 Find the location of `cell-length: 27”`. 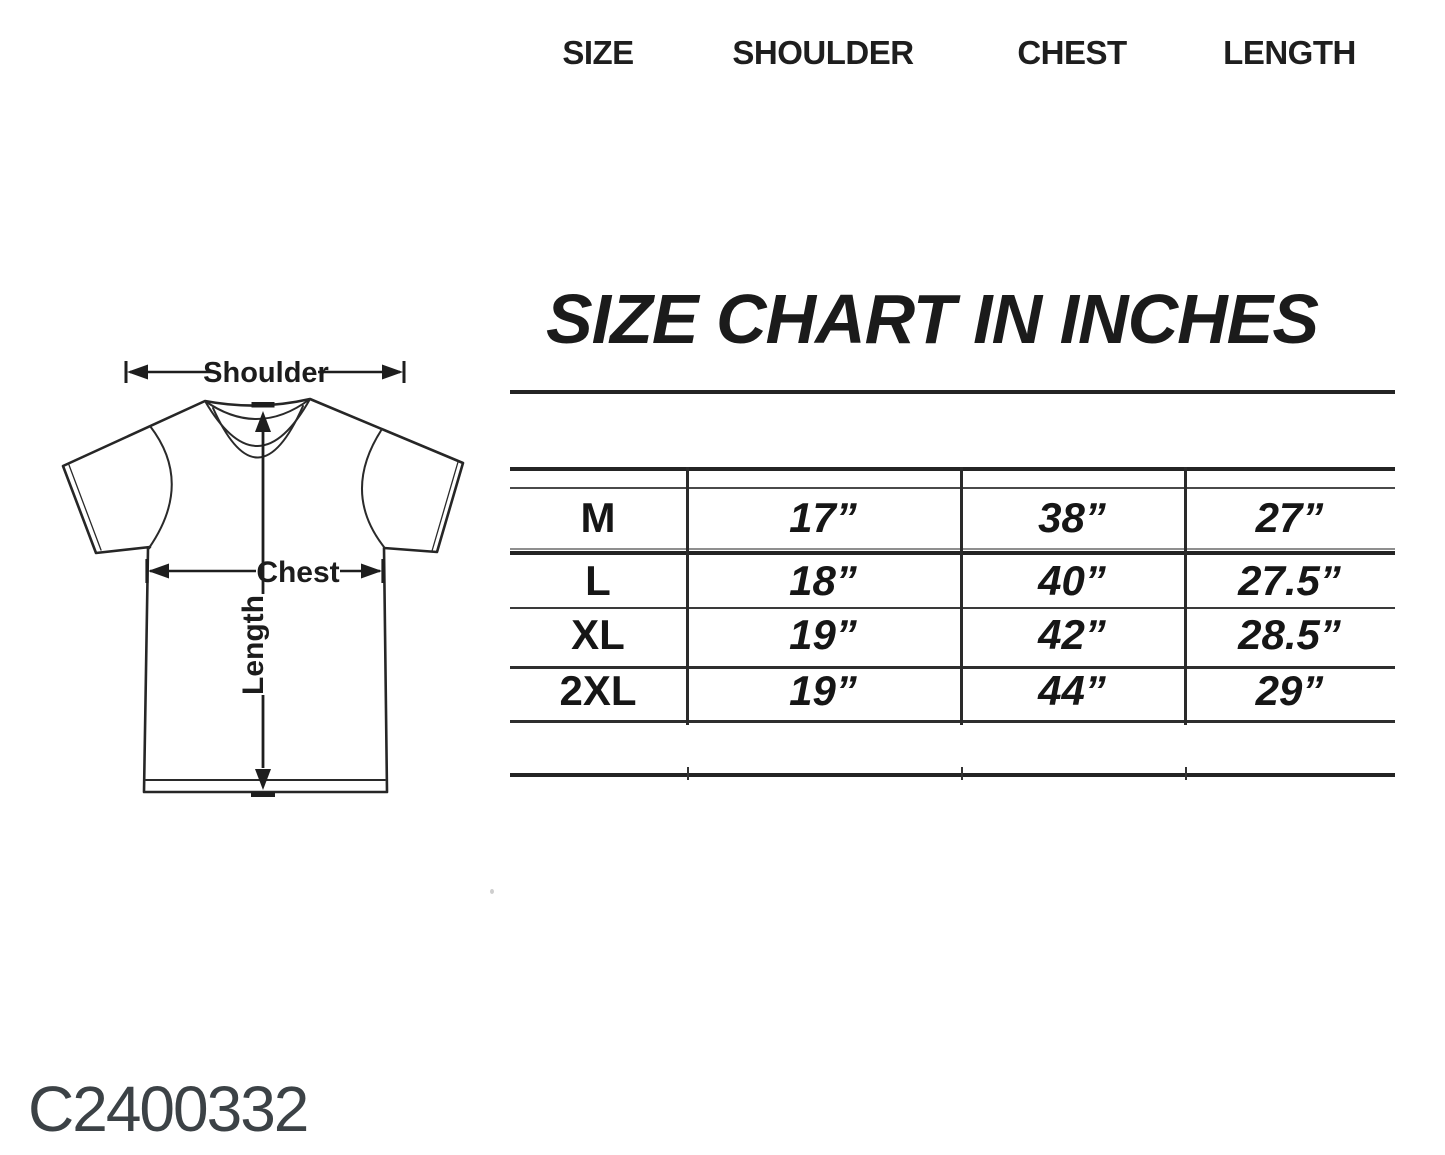

cell-length: 27” is located at coordinates (1289, 517).